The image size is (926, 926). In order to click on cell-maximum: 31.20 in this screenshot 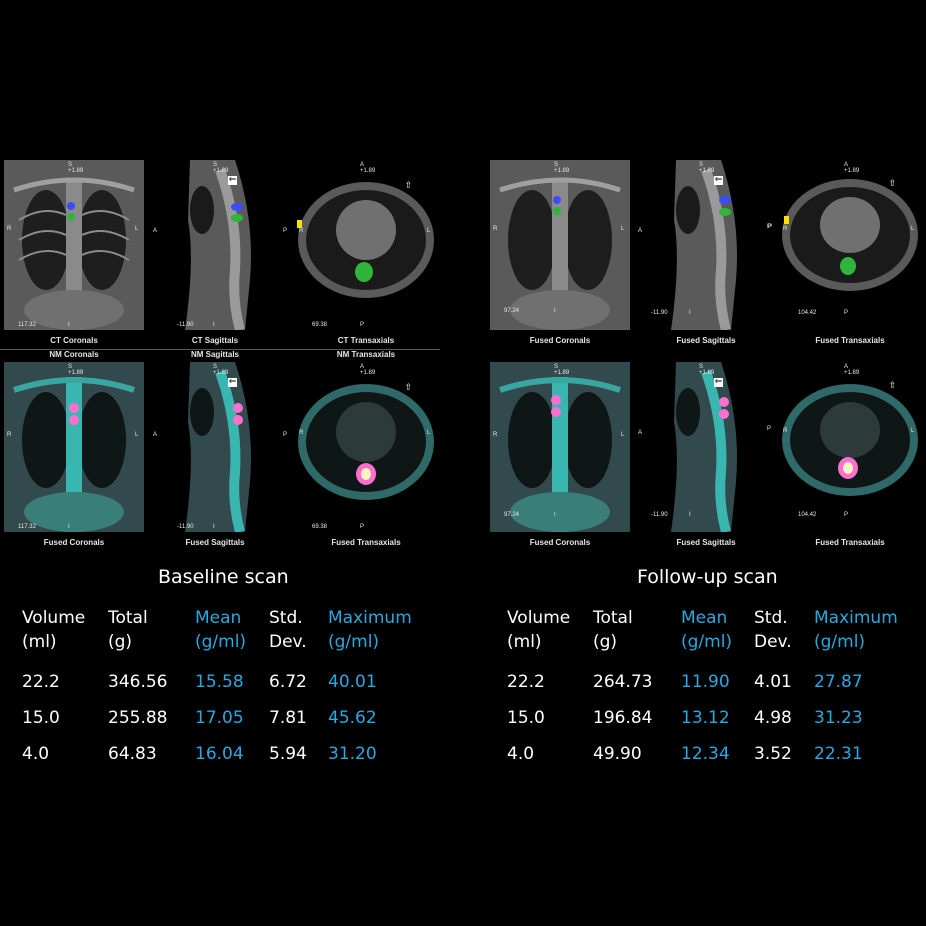, I will do `click(352, 754)`.